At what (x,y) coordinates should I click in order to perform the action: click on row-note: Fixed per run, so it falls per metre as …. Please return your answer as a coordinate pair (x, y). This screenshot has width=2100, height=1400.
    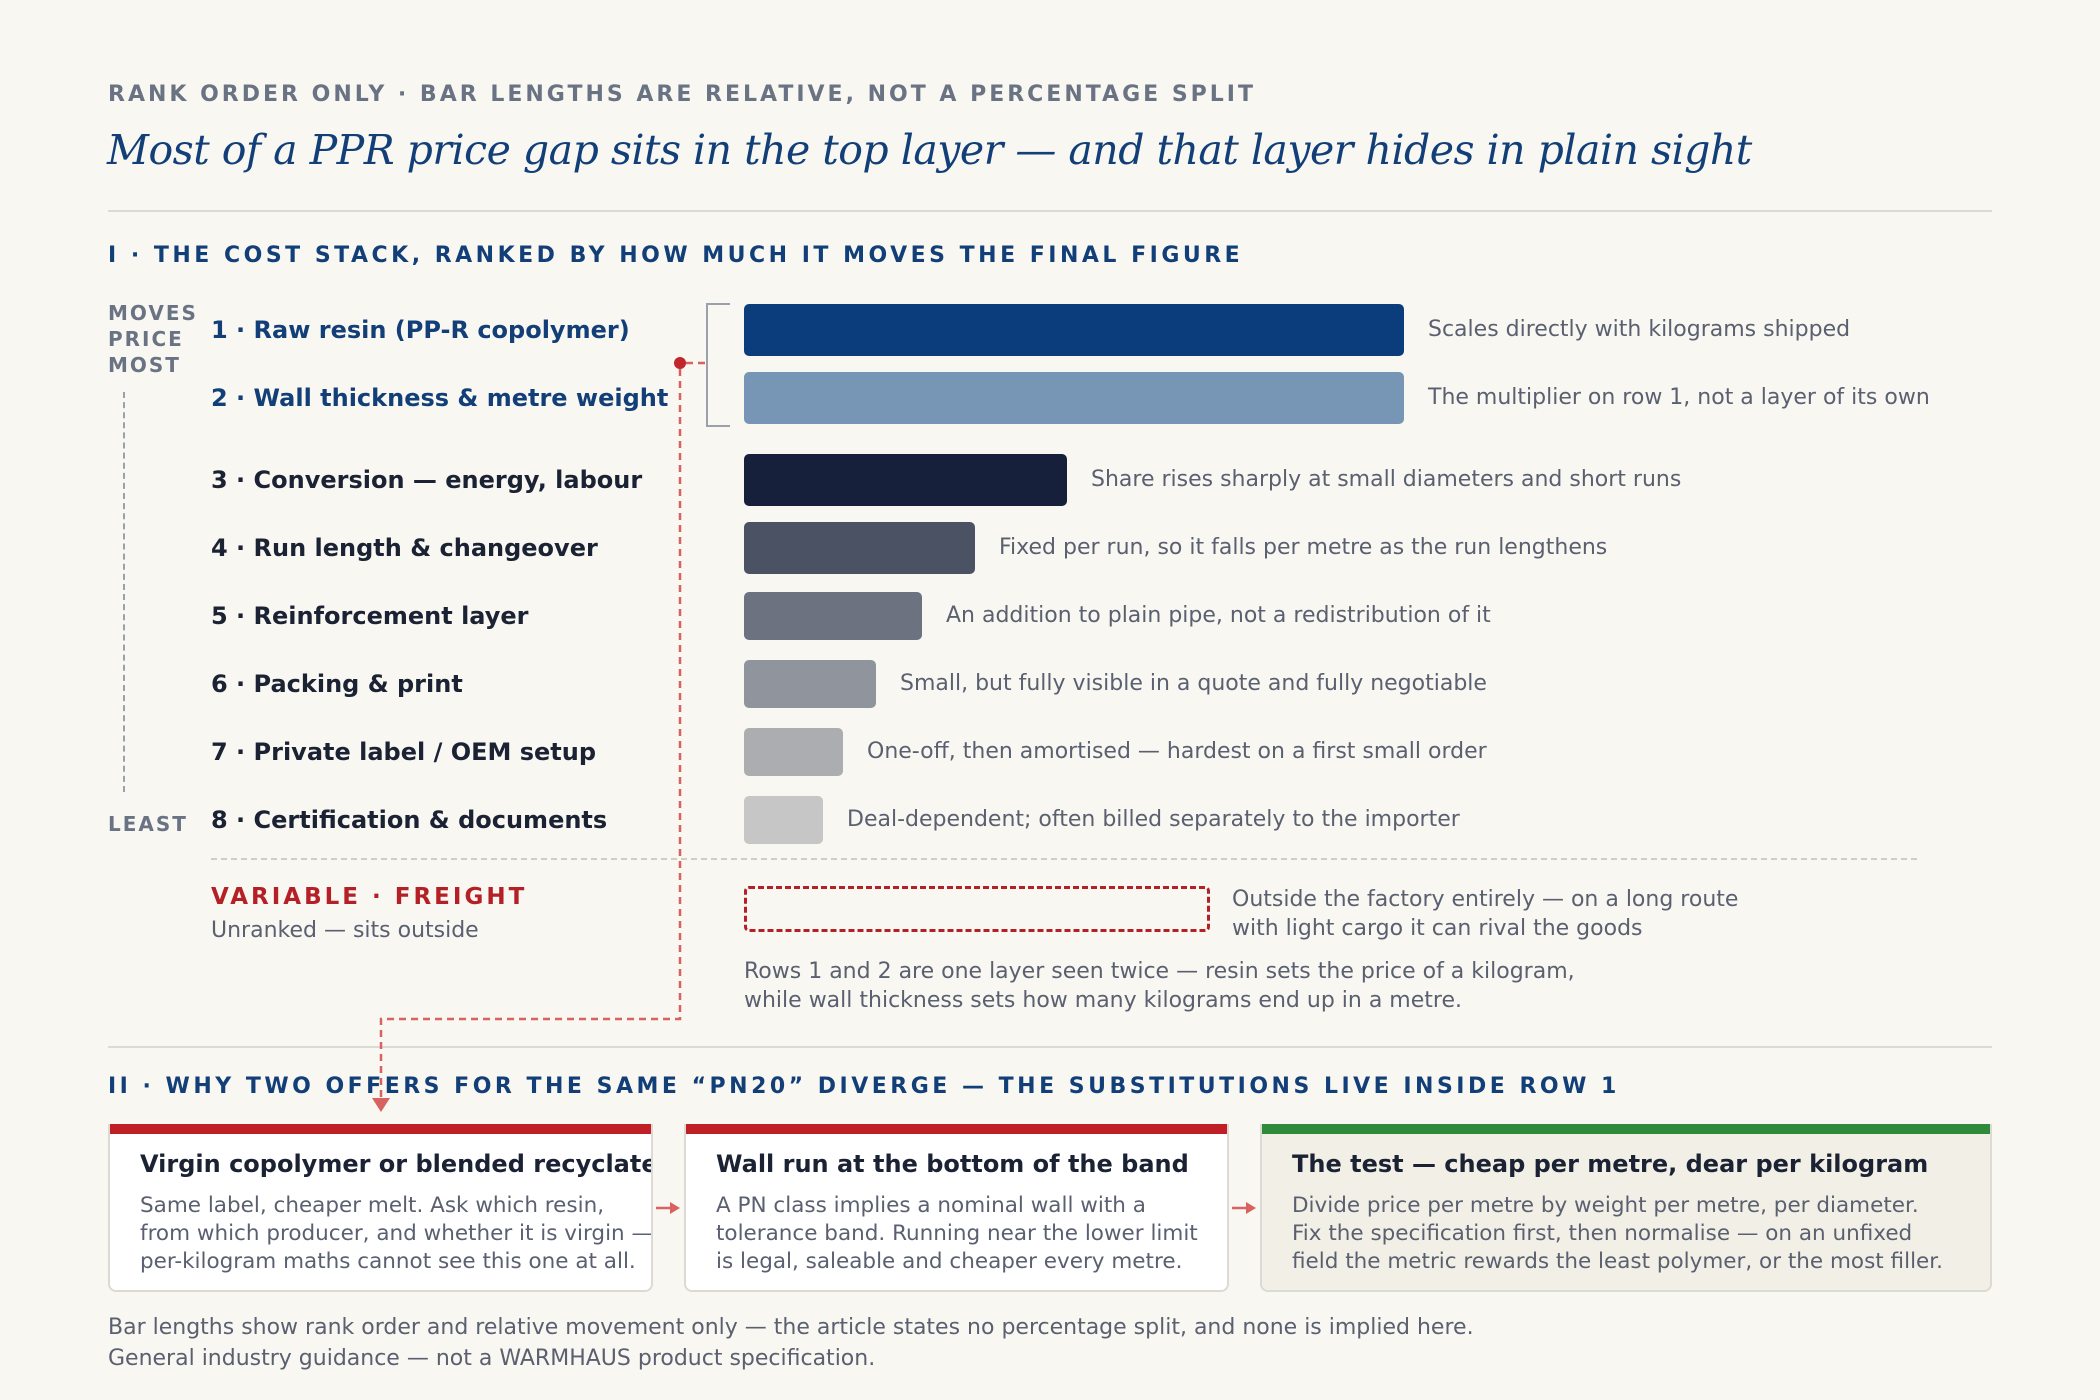
    Looking at the image, I should click on (1303, 547).